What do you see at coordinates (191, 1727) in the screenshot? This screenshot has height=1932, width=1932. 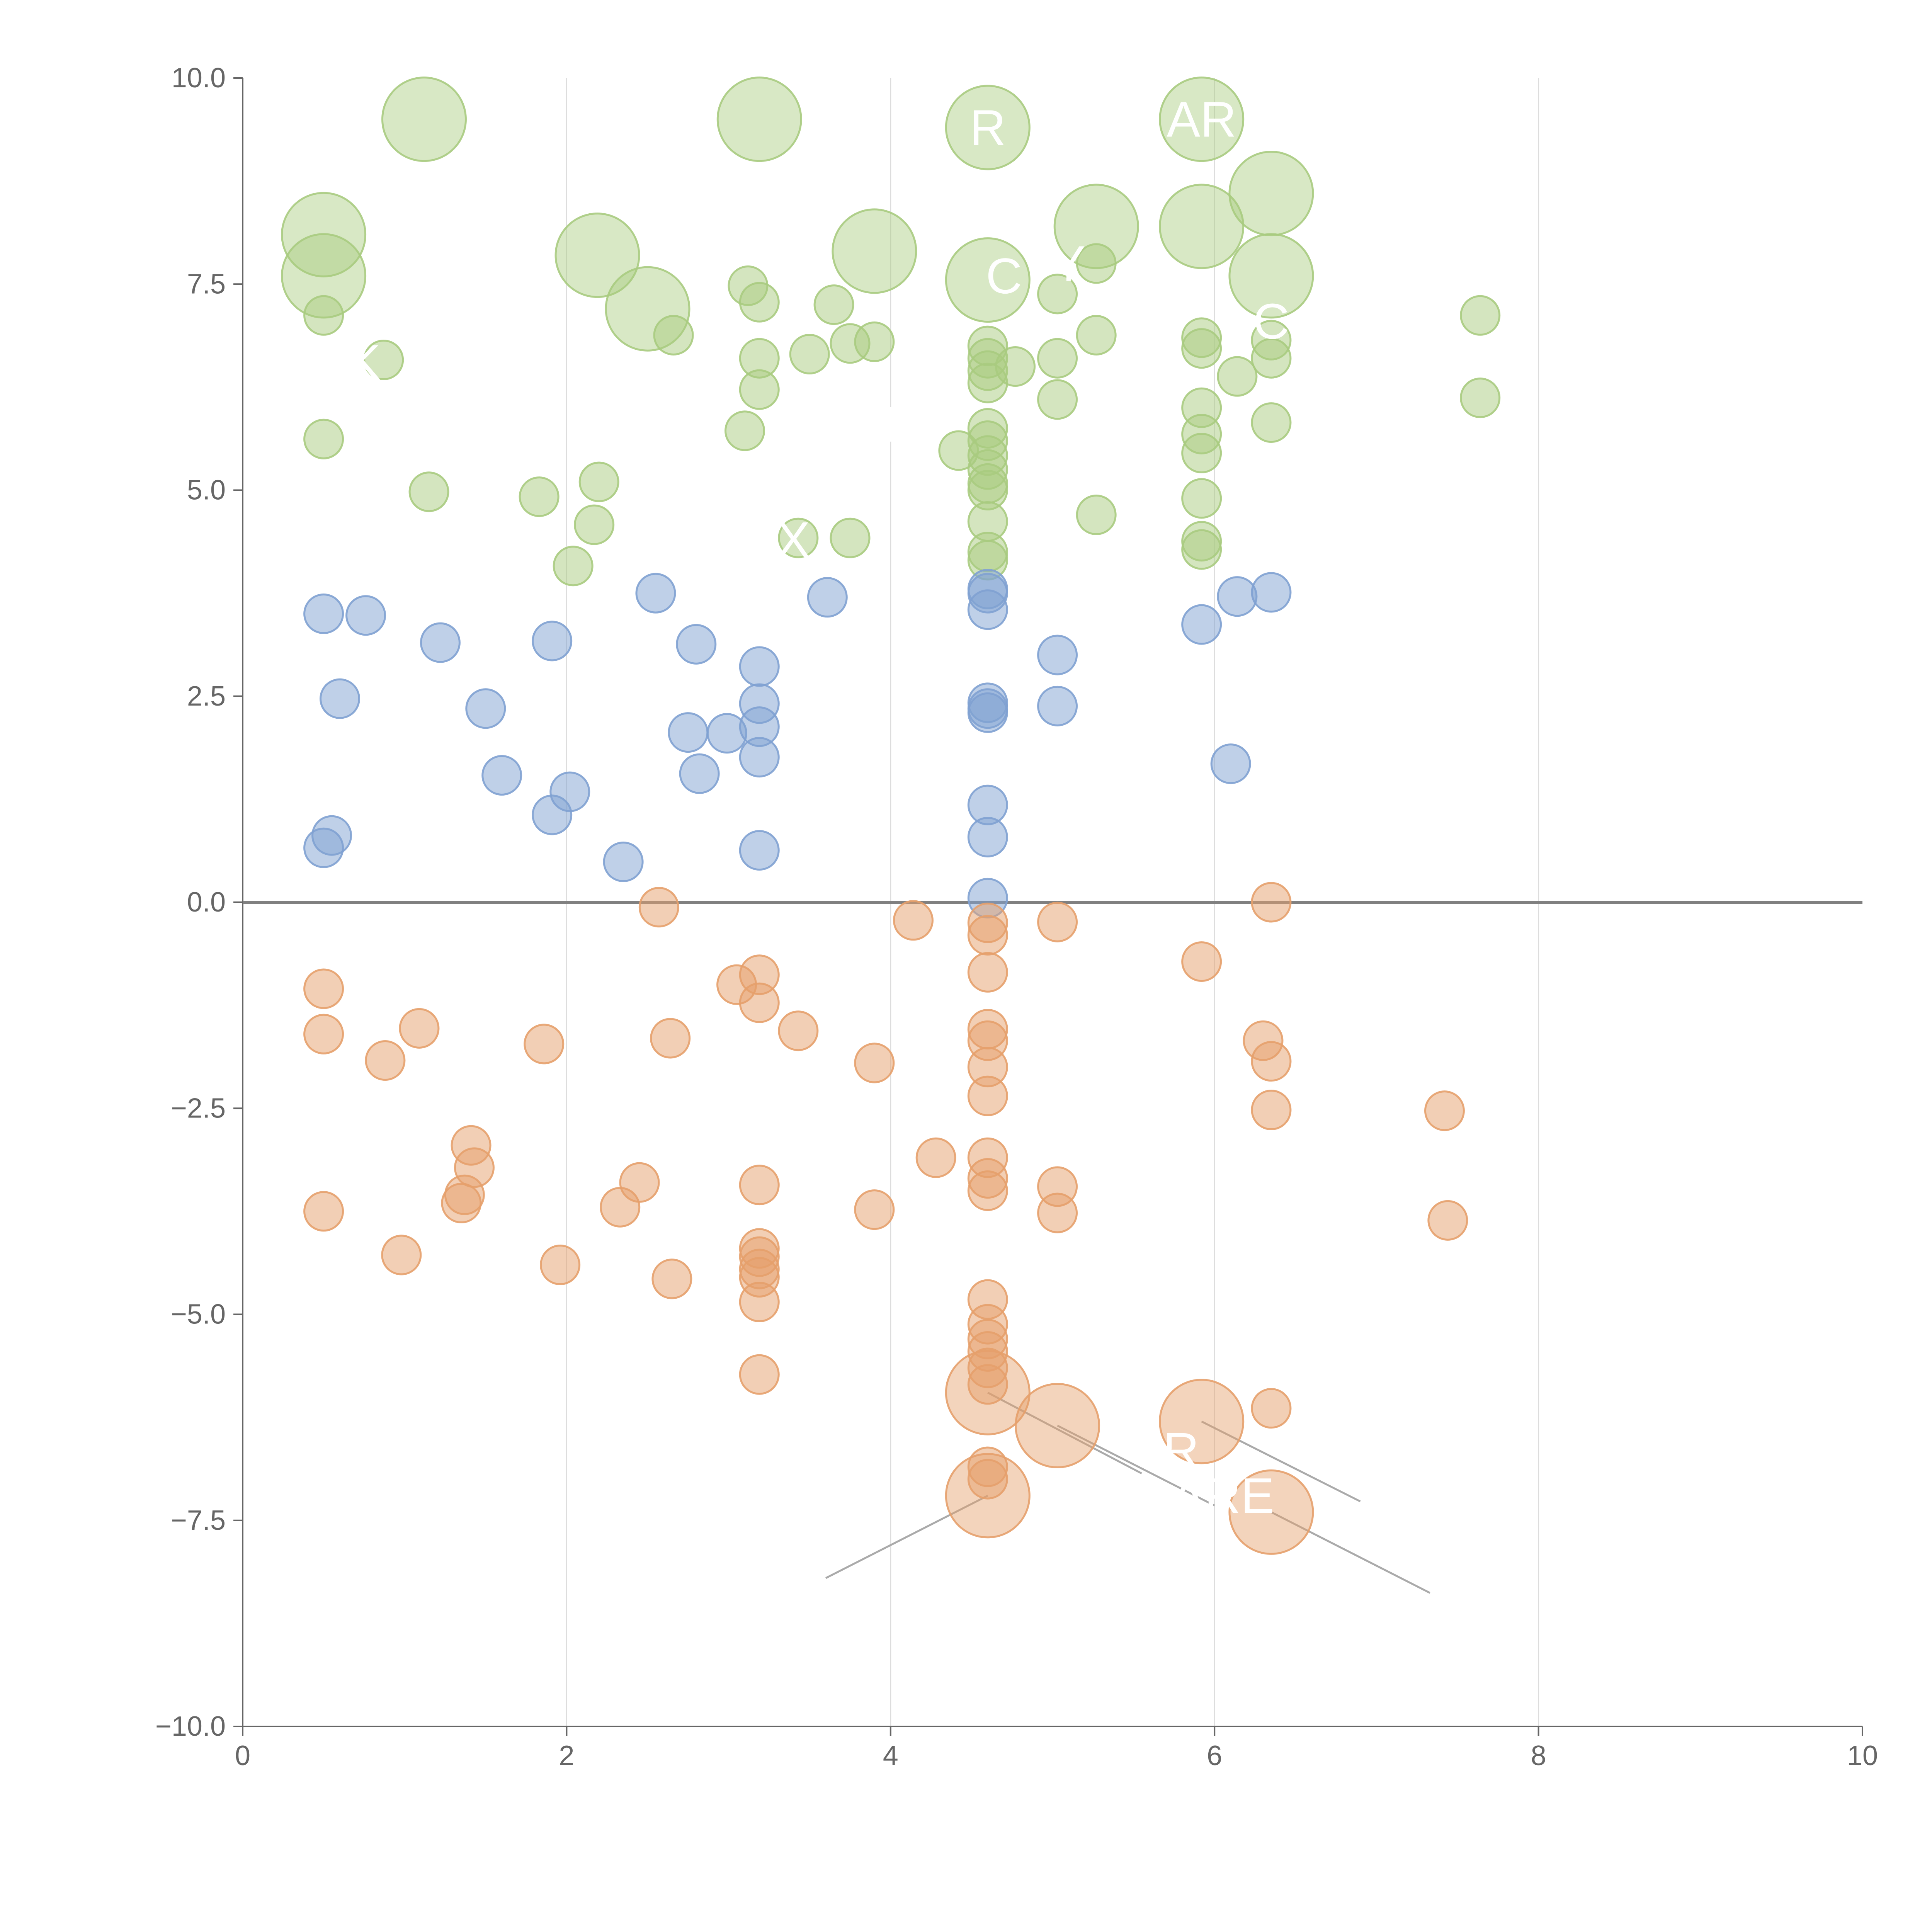 I see `y-tick-label-8: −10.0` at bounding box center [191, 1727].